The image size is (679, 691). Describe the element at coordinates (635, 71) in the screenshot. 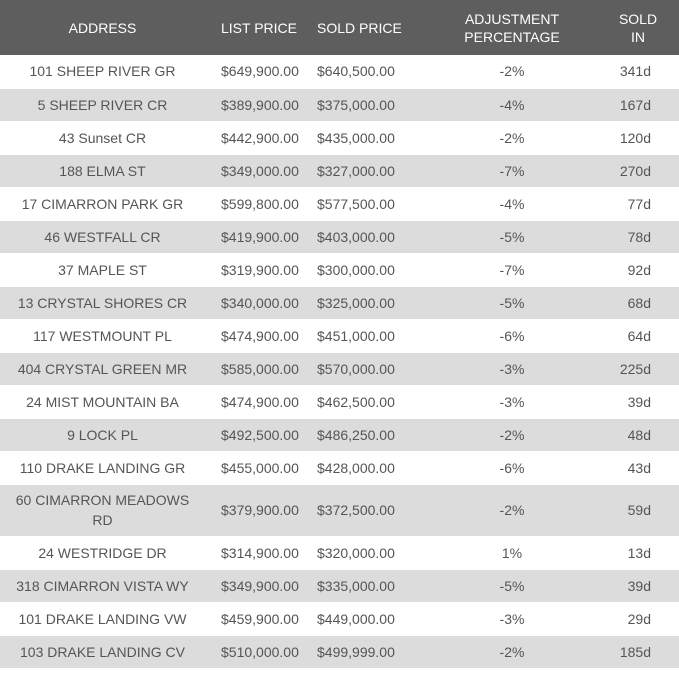

I see `sold-in-cell: 341d` at that location.